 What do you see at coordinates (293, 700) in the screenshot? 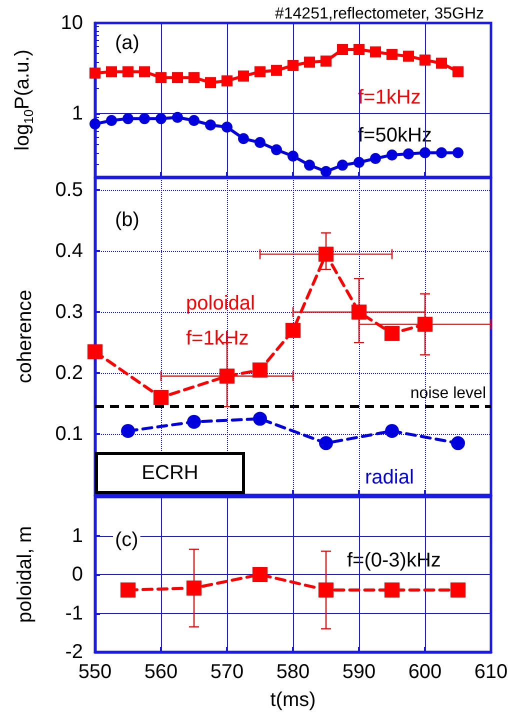
I see `x-axis-title: t(ms)` at bounding box center [293, 700].